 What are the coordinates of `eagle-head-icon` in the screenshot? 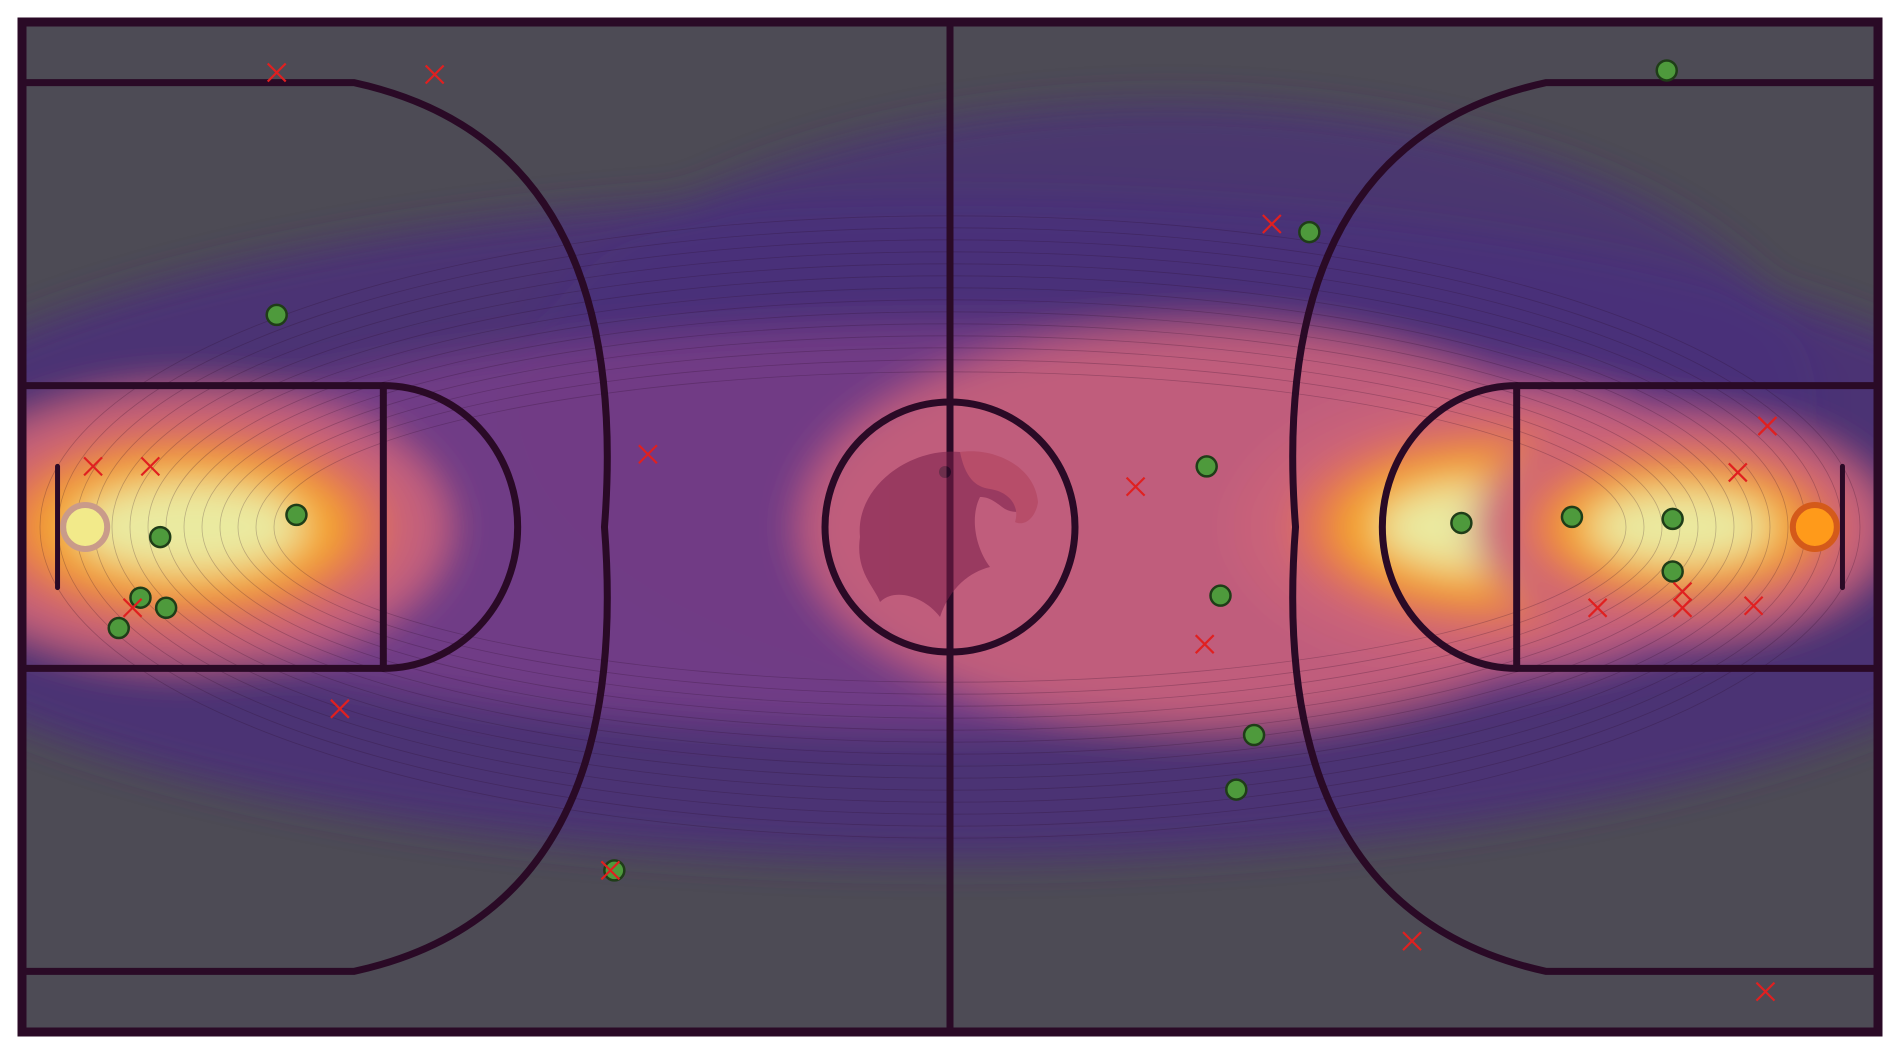 It's located at (948, 534).